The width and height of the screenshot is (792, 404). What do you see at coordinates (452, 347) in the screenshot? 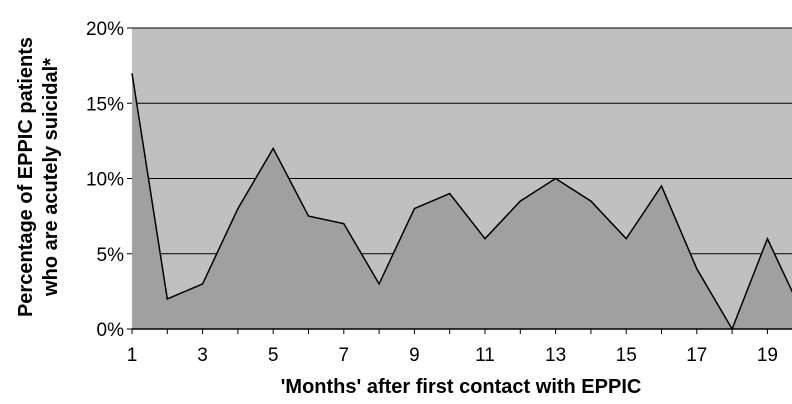
I see `x-axis: 1 3 5 7 9 11 13 15 17 19` at bounding box center [452, 347].